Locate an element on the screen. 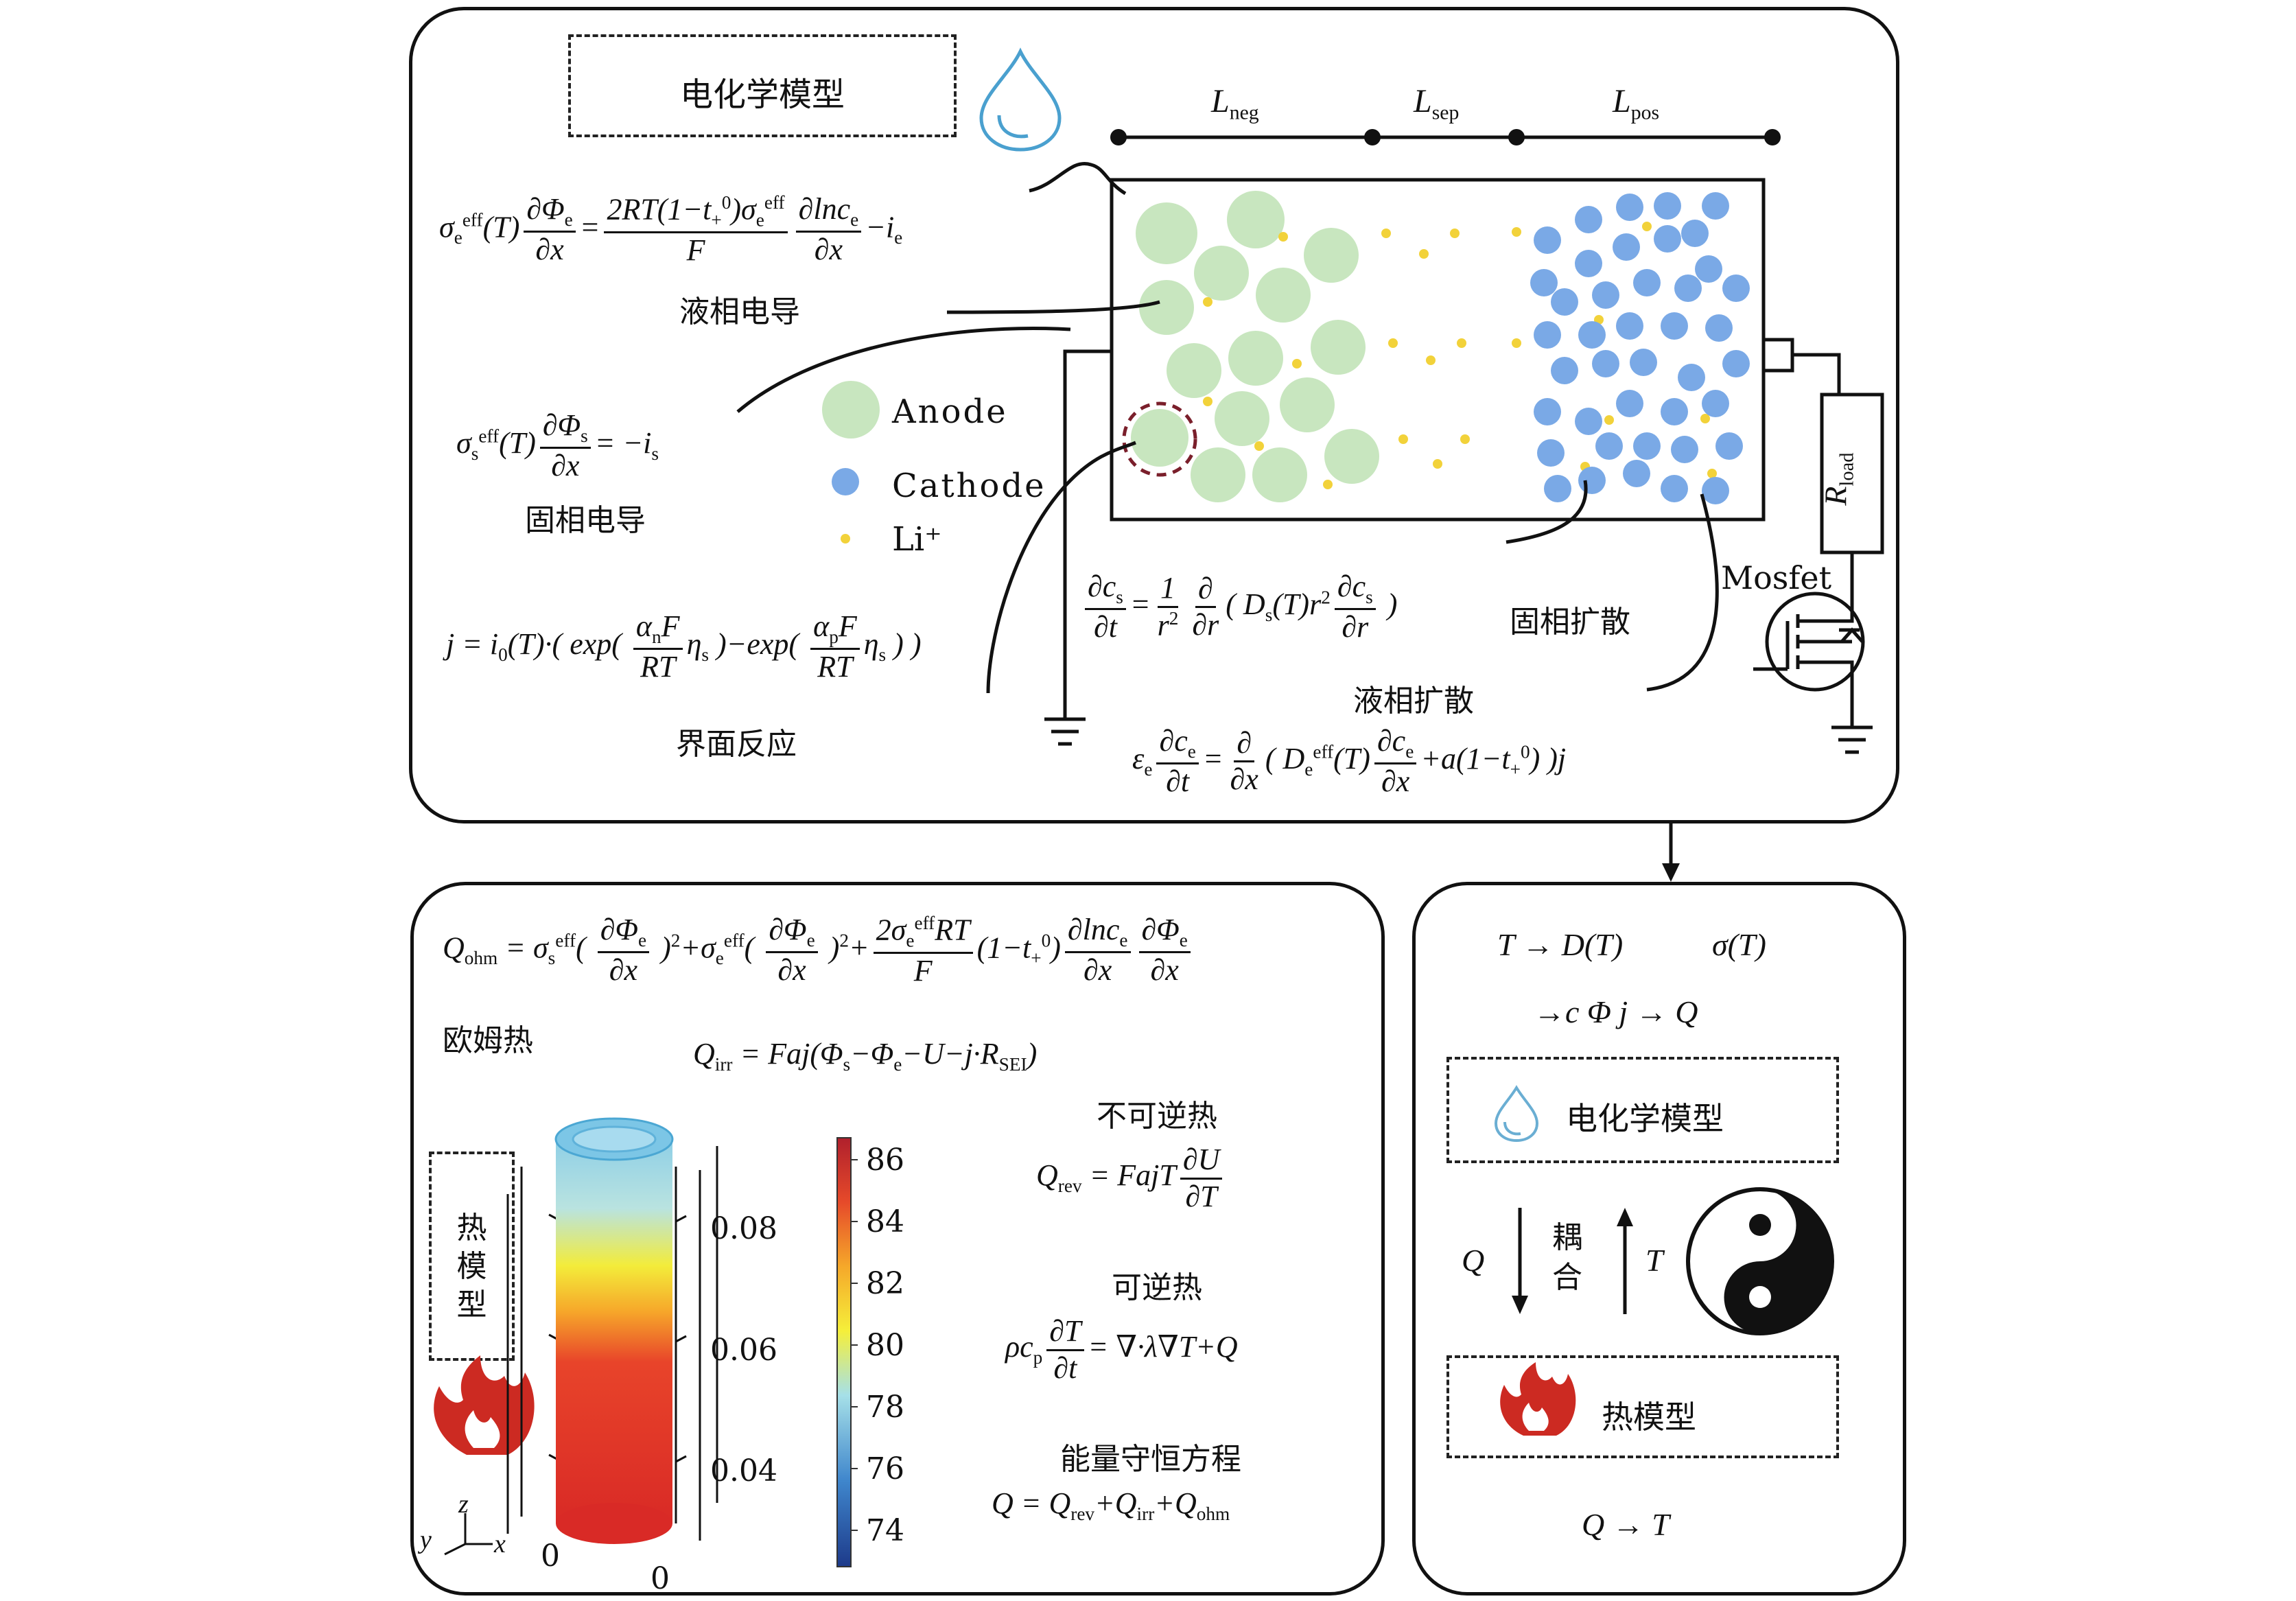  axis-label-z: z is located at coordinates (464, 1505).